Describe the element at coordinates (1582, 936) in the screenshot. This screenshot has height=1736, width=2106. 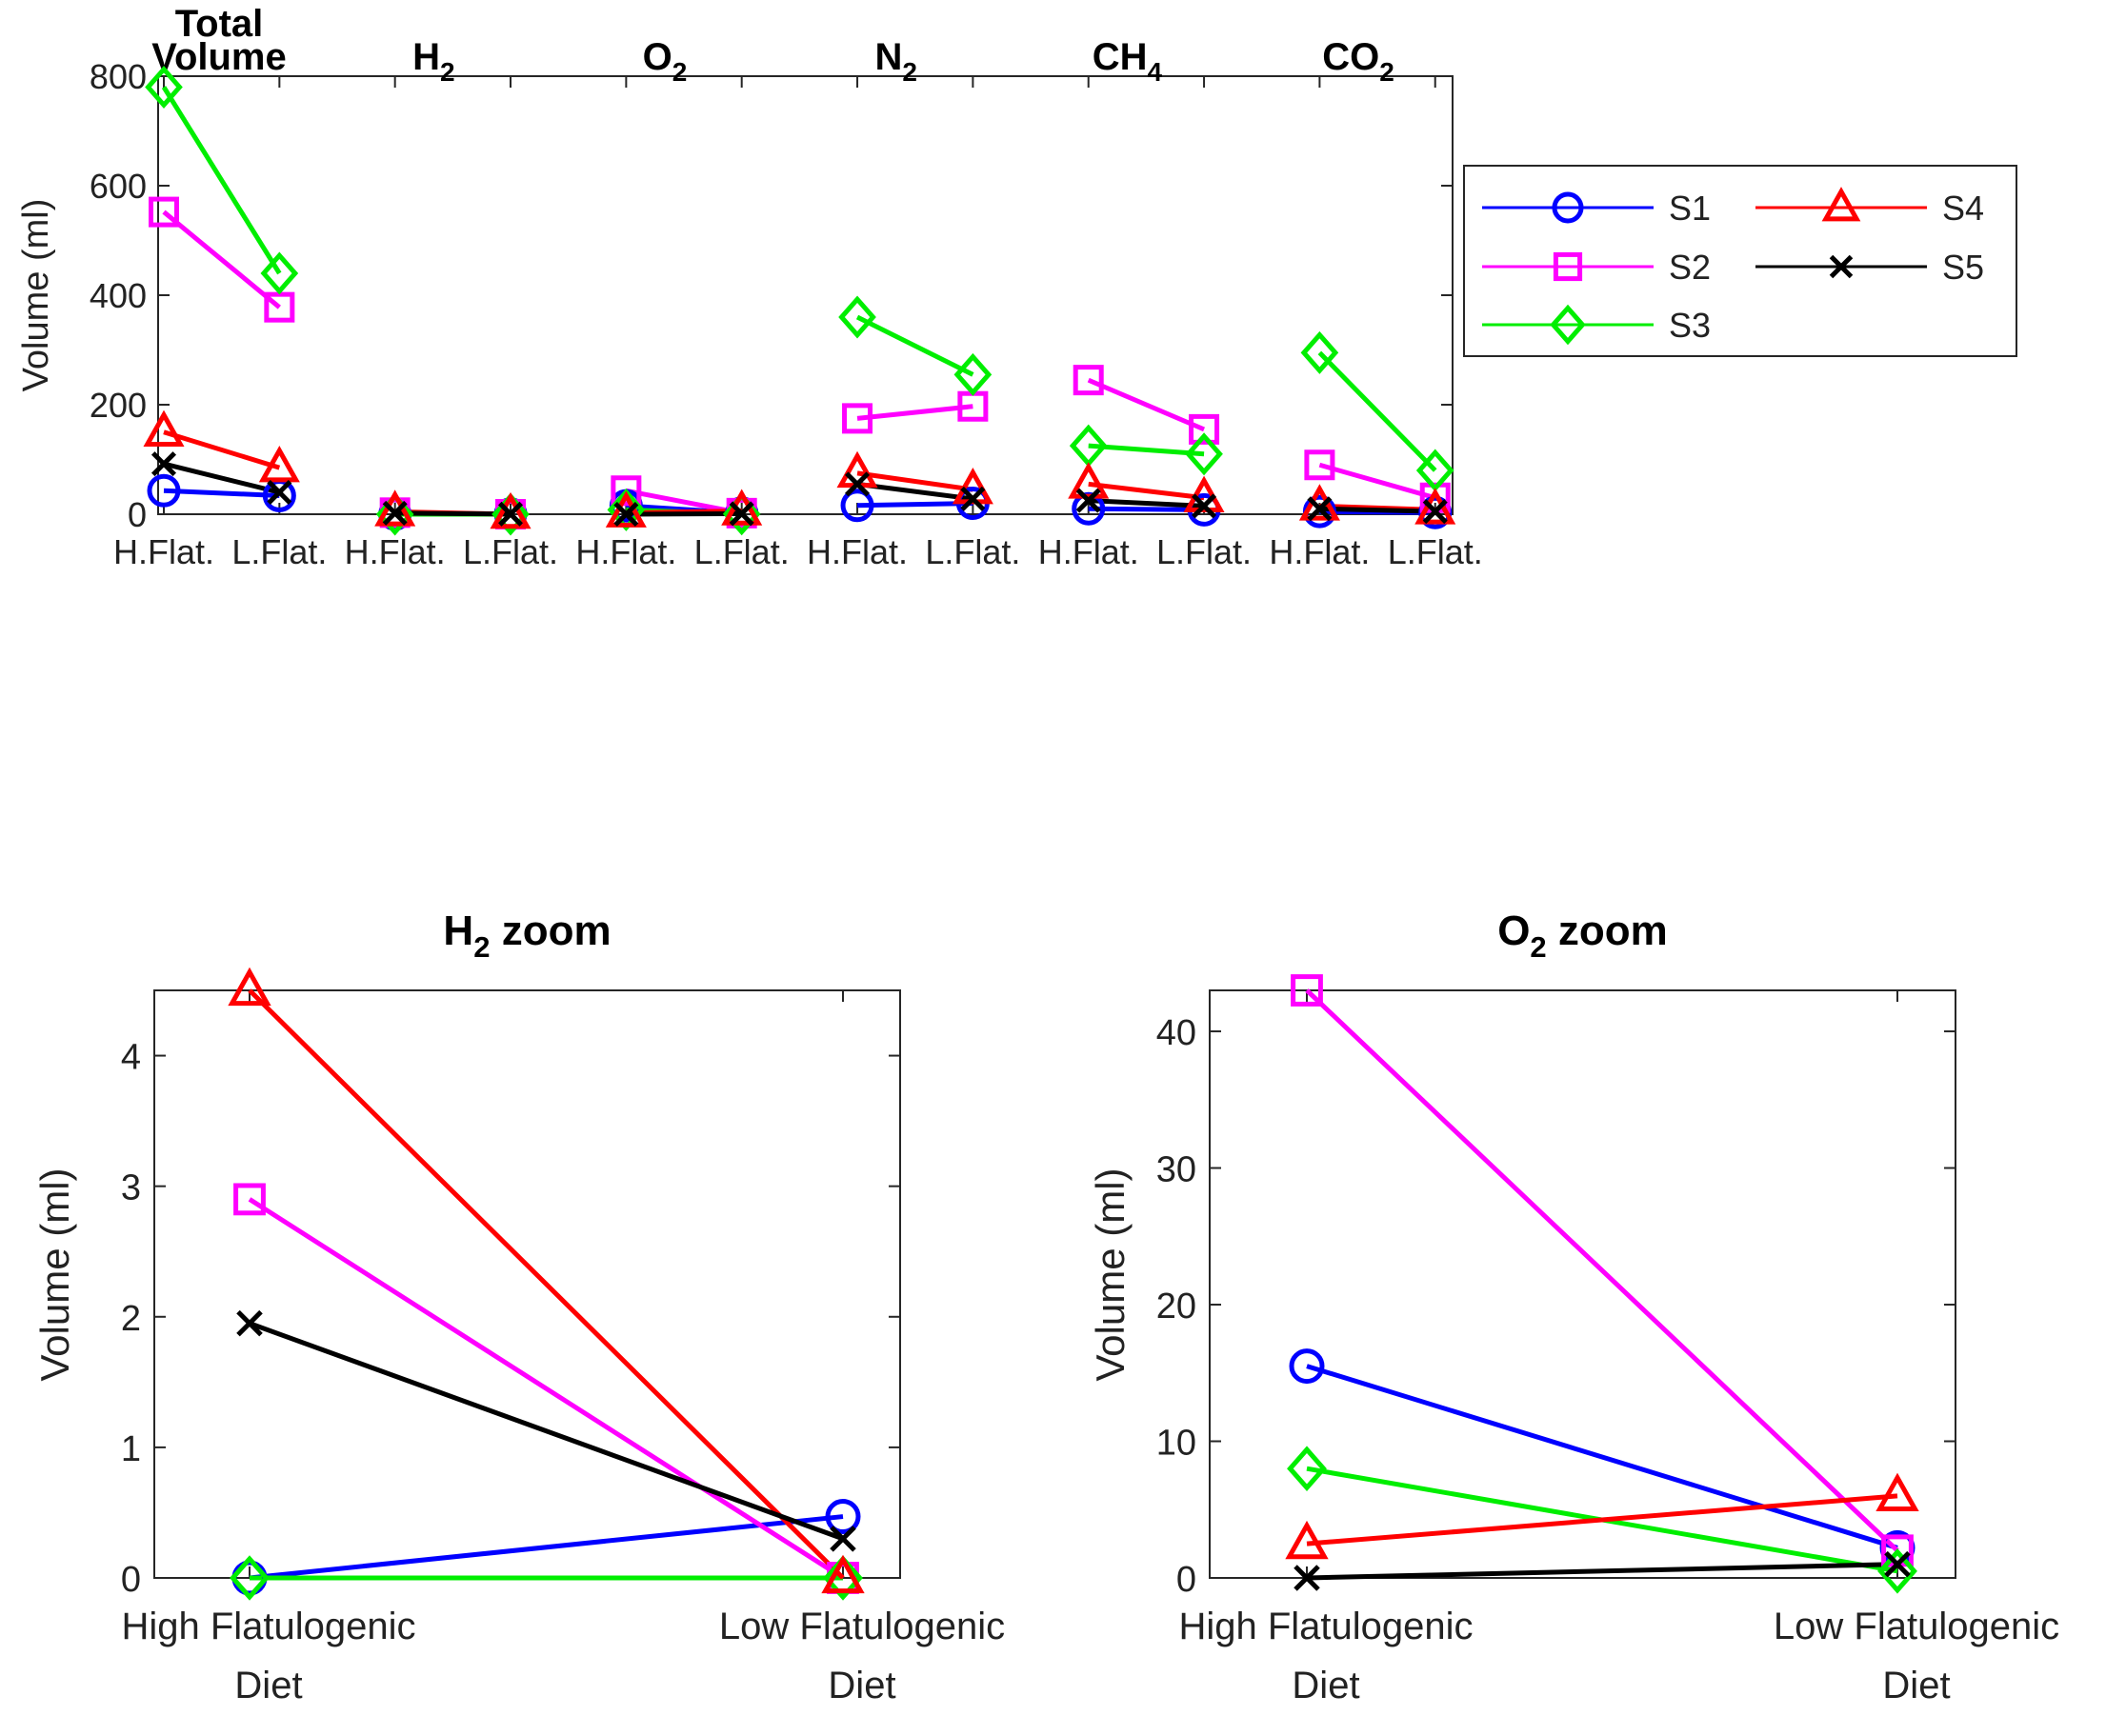
I see `o2-zoom-chart-title: O2 zoom` at that location.